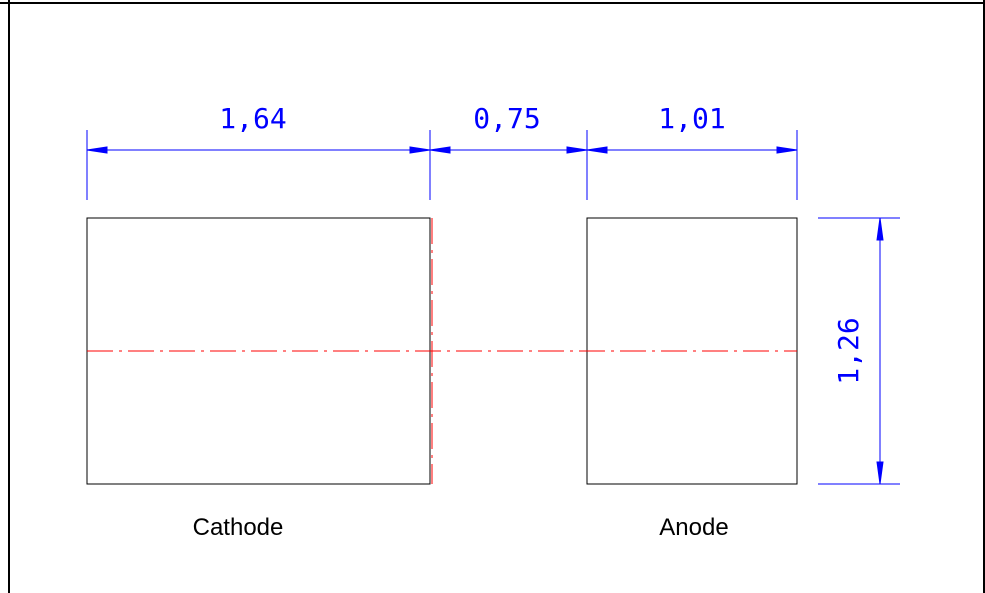  What do you see at coordinates (252, 118) in the screenshot?
I see `cathode-width-dimension: 1,64` at bounding box center [252, 118].